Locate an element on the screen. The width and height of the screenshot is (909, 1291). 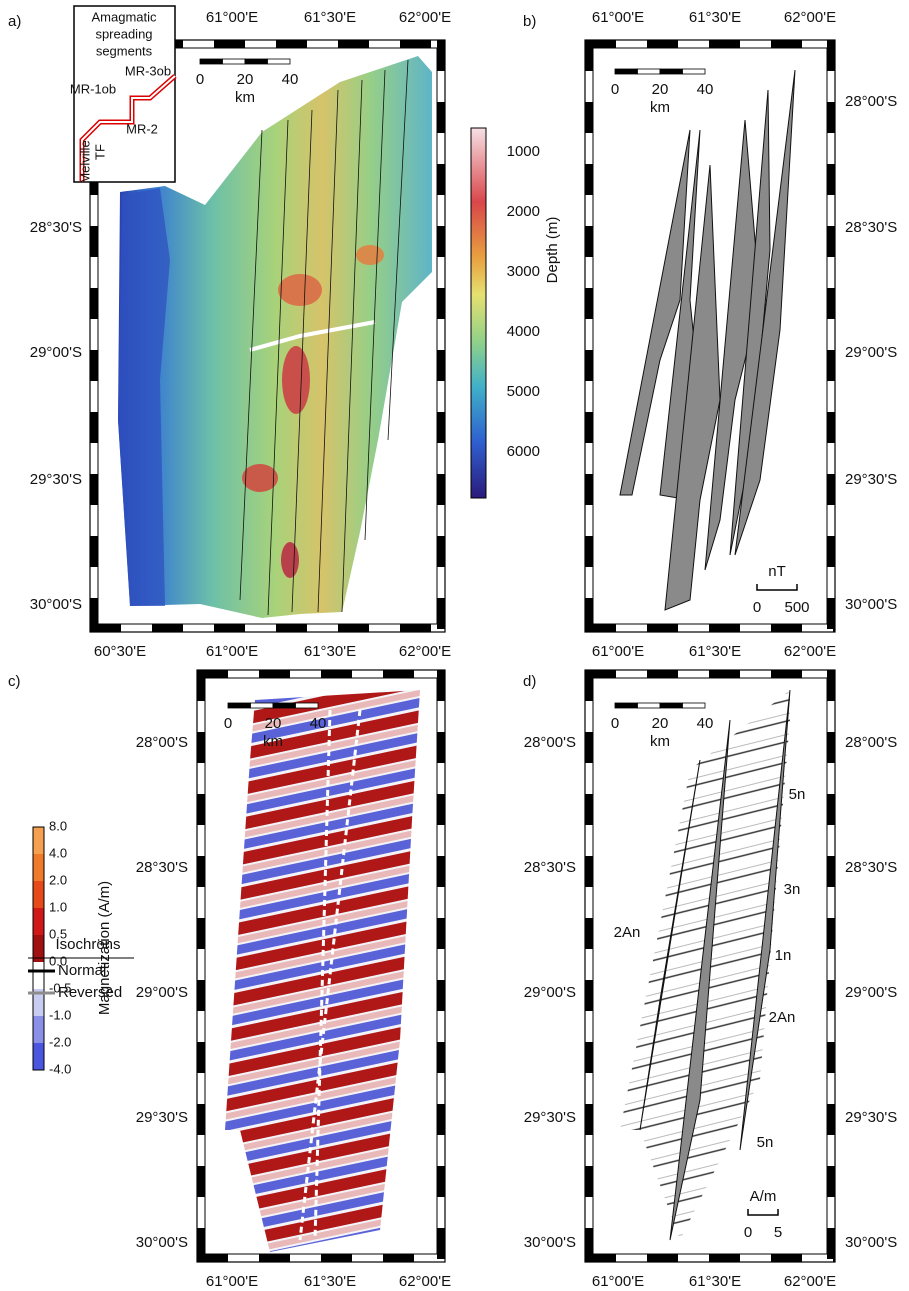
anomaly-scale-bar is located at coordinates (777, 587).